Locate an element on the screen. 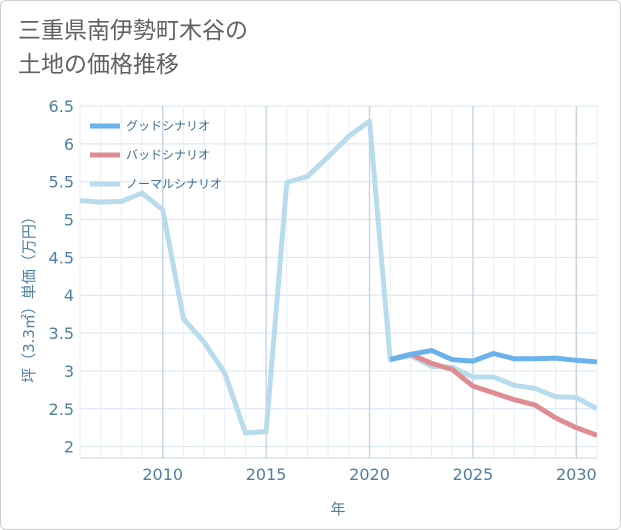 Image resolution: width=621 pixels, height=530 pixels. y-tick-label: 6 is located at coordinates (69, 144).